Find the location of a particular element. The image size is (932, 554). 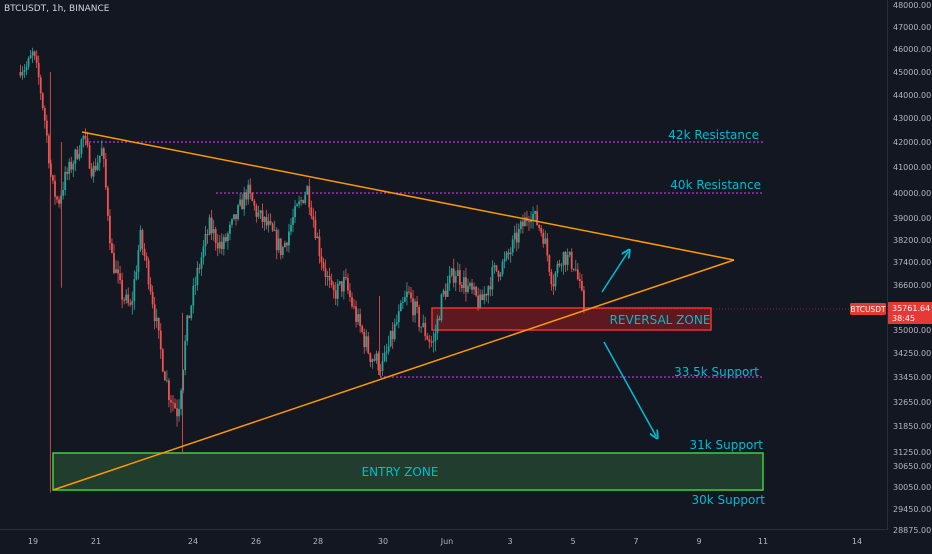

price-tick-label: 34250.00 is located at coordinates (912, 353).